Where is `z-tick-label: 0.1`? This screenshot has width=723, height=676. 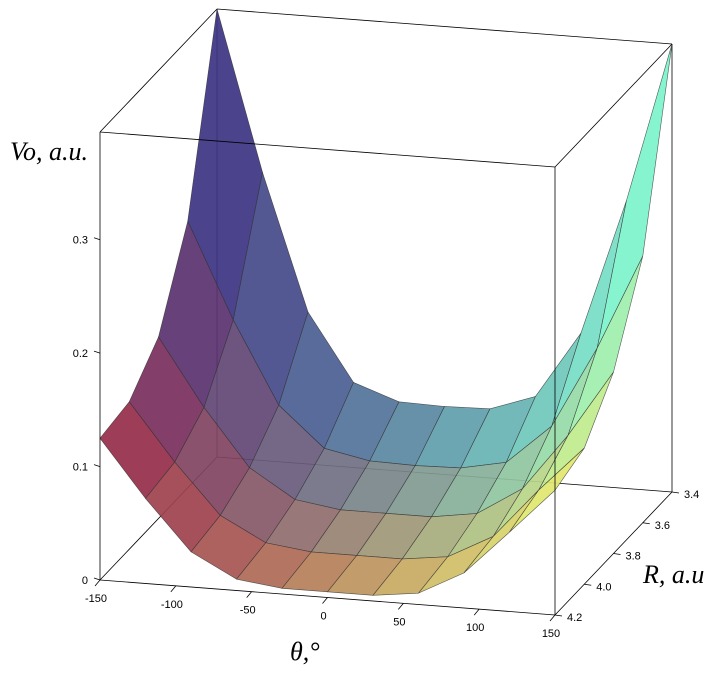 z-tick-label: 0.1 is located at coordinates (80, 468).